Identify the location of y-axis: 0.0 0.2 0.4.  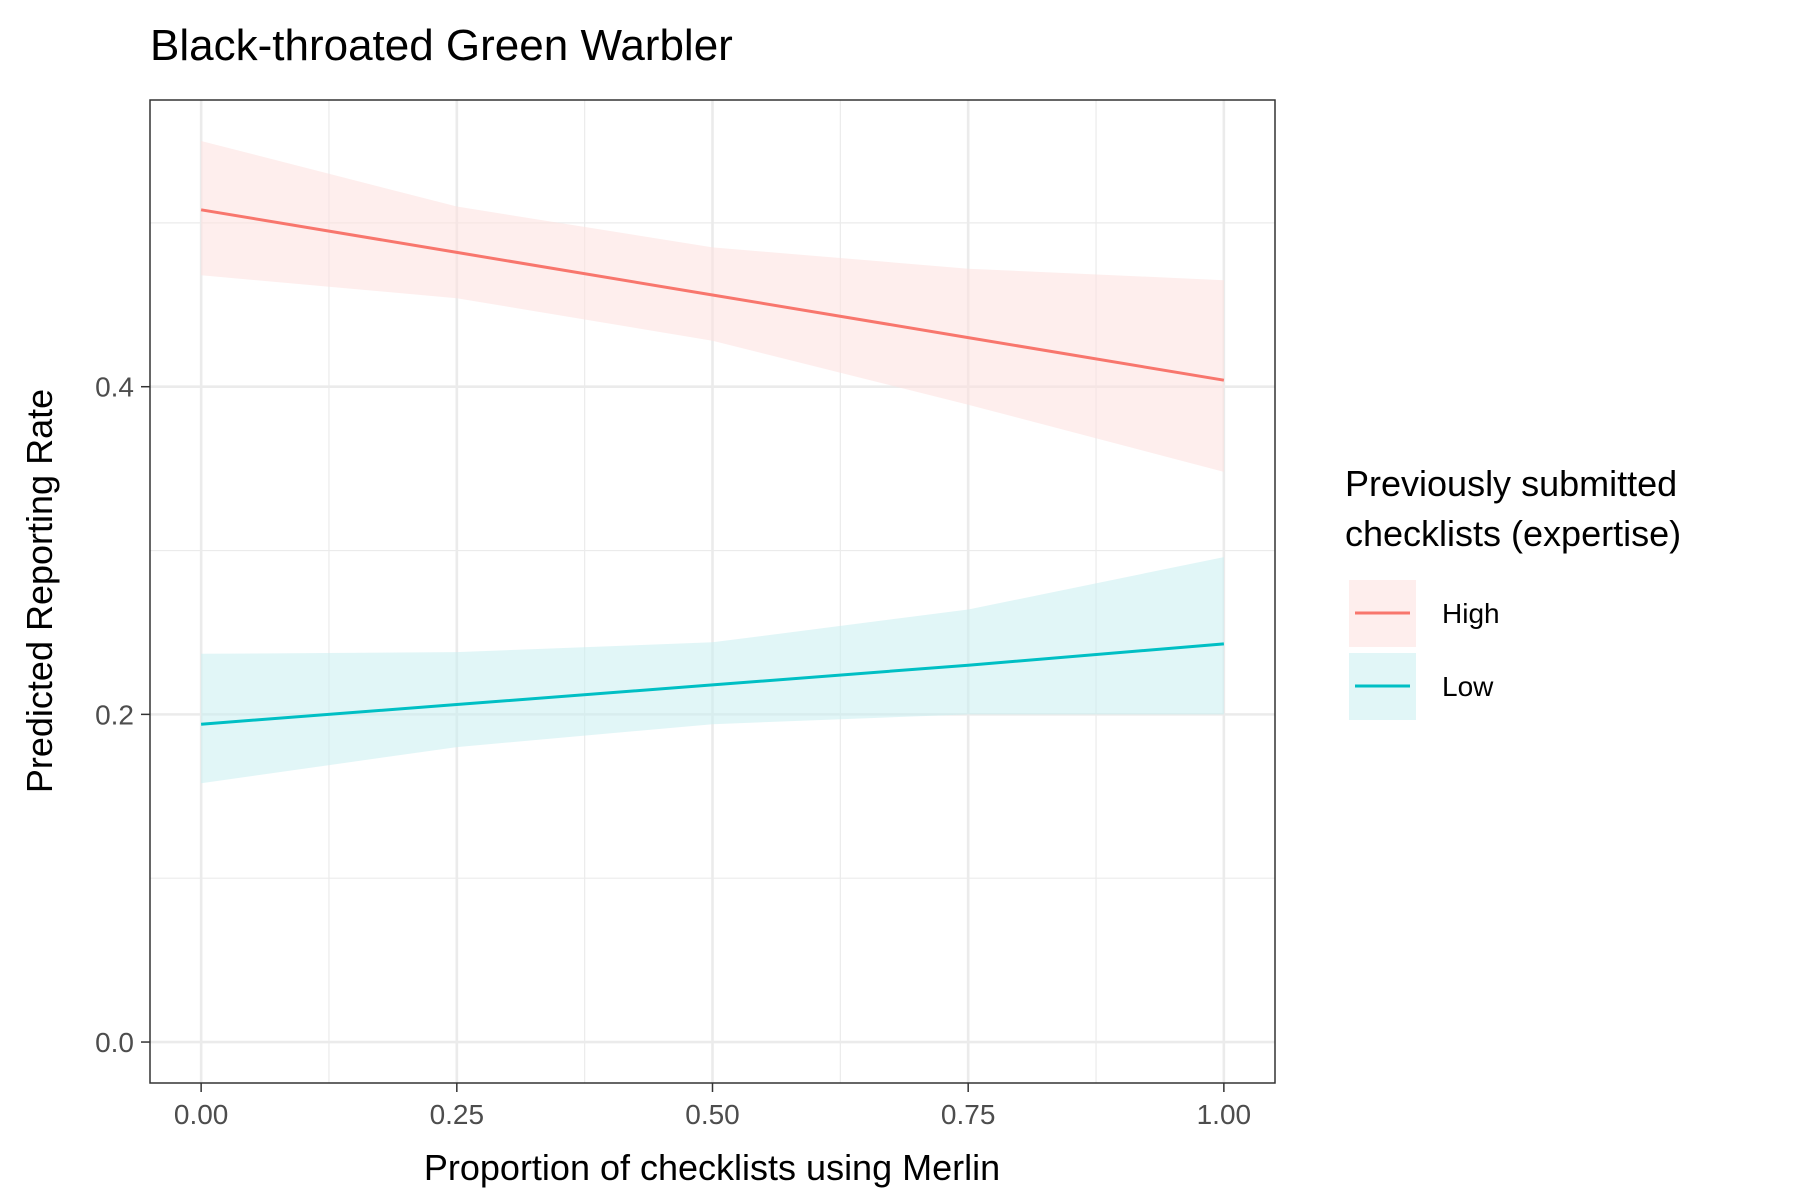
(122, 715).